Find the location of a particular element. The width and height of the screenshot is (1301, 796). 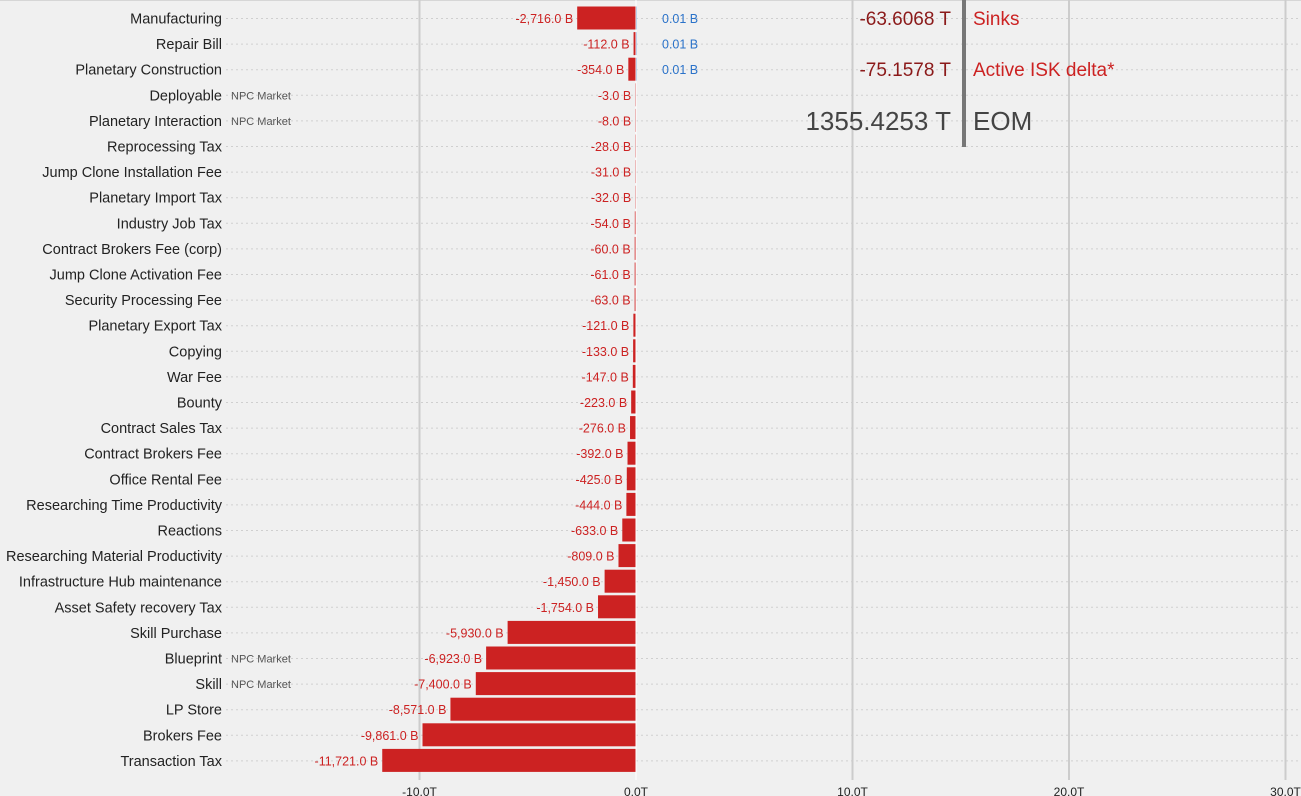

bar-value-label: -147.0 B is located at coordinates (605, 377).